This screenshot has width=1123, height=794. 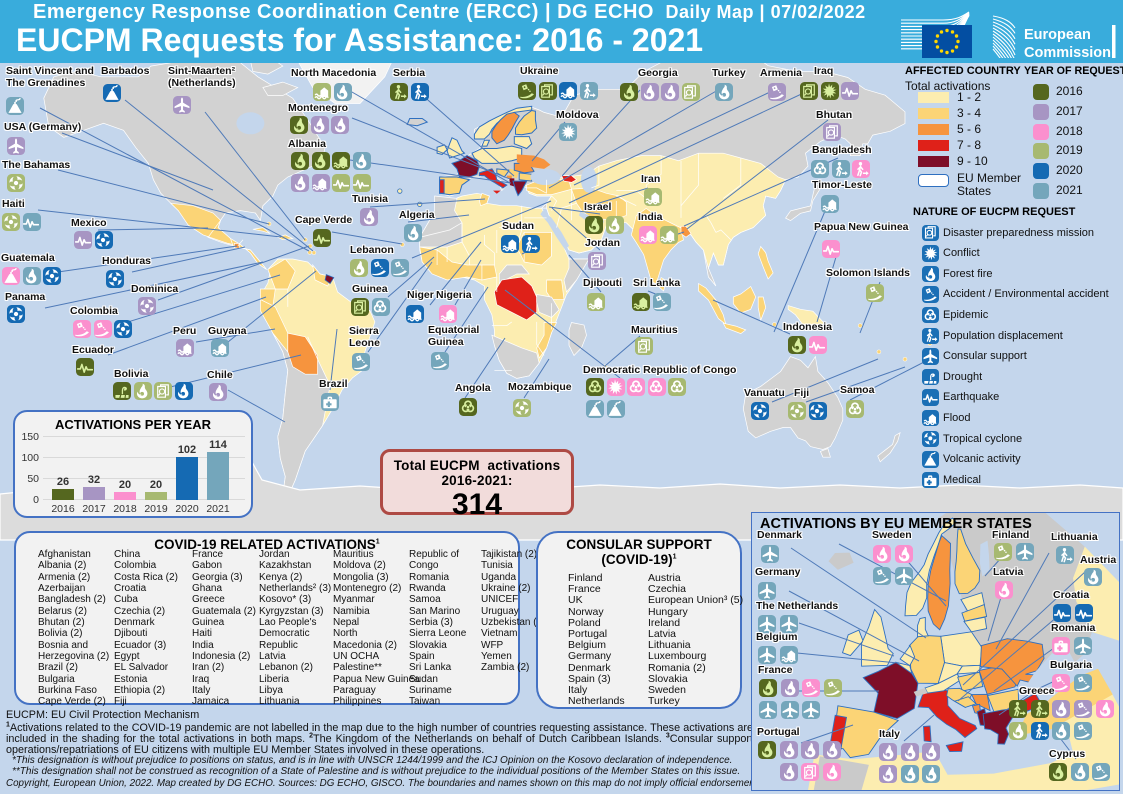 What do you see at coordinates (1067, 51) in the screenshot?
I see `svg-text: Commission` at bounding box center [1067, 51].